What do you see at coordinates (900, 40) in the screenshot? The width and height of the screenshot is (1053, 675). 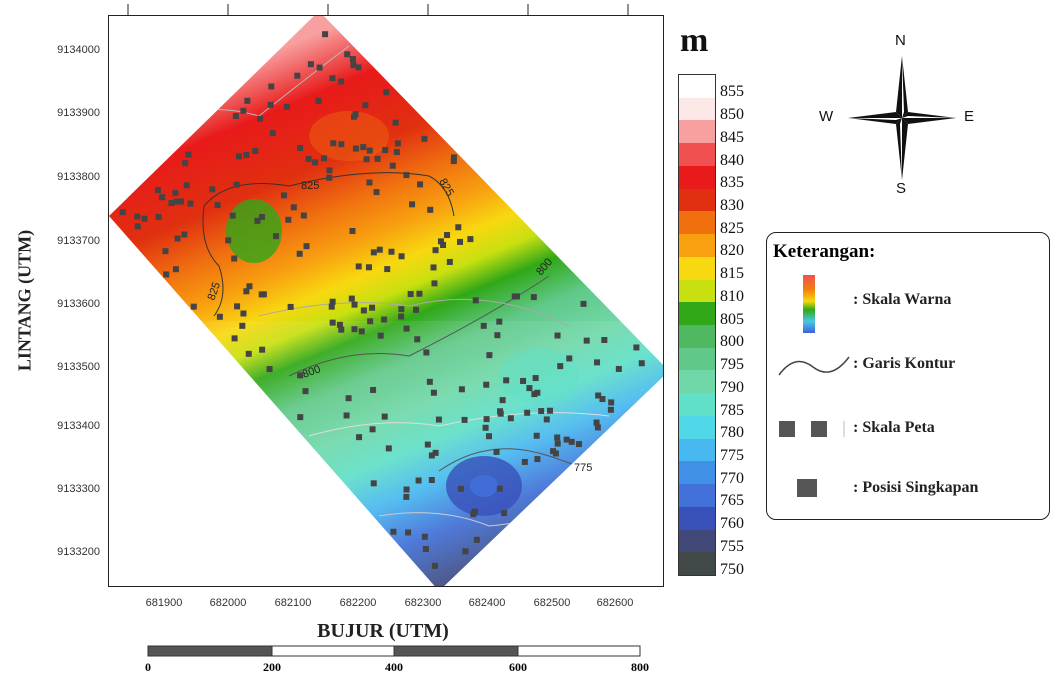 I see `compass-north: N` at bounding box center [900, 40].